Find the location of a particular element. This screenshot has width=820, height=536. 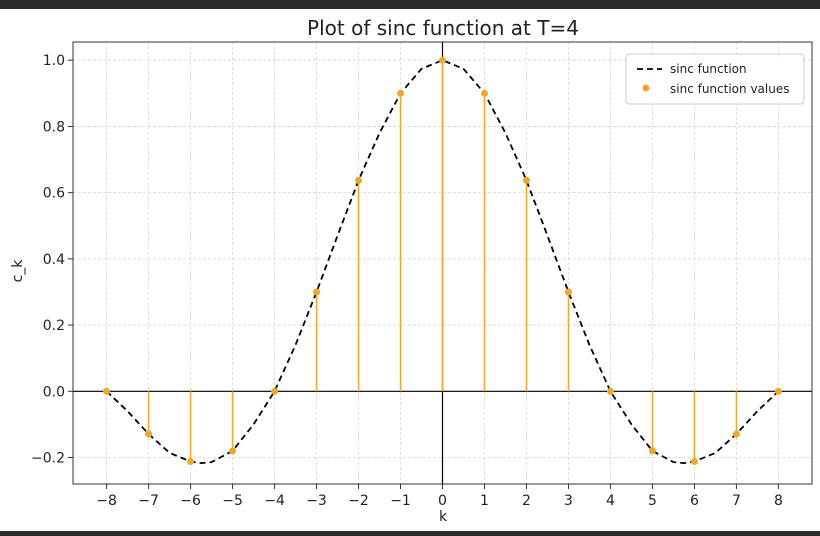

x-tick-label: −5 is located at coordinates (232, 501).